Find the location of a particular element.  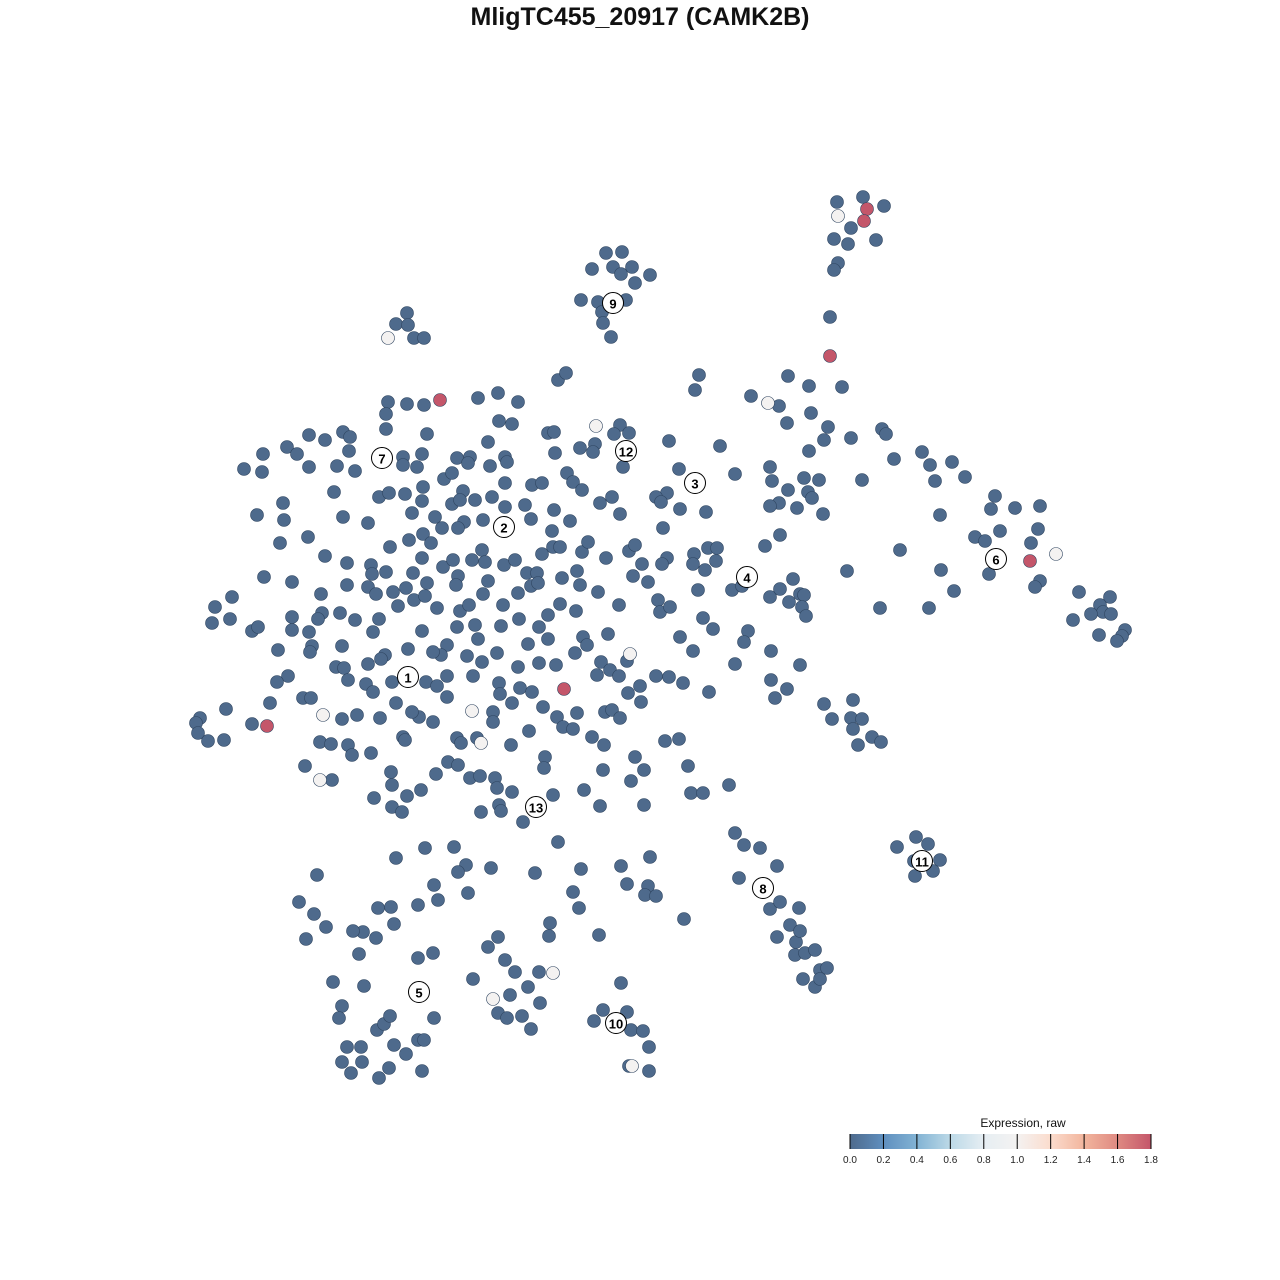

cluster-label-text: 4 is located at coordinates (747, 578).